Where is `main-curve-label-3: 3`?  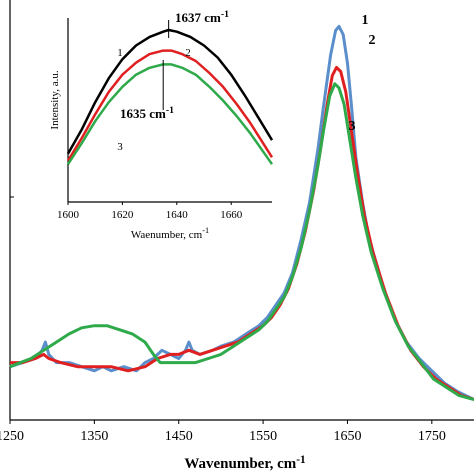 main-curve-label-3: 3 is located at coordinates (352, 126).